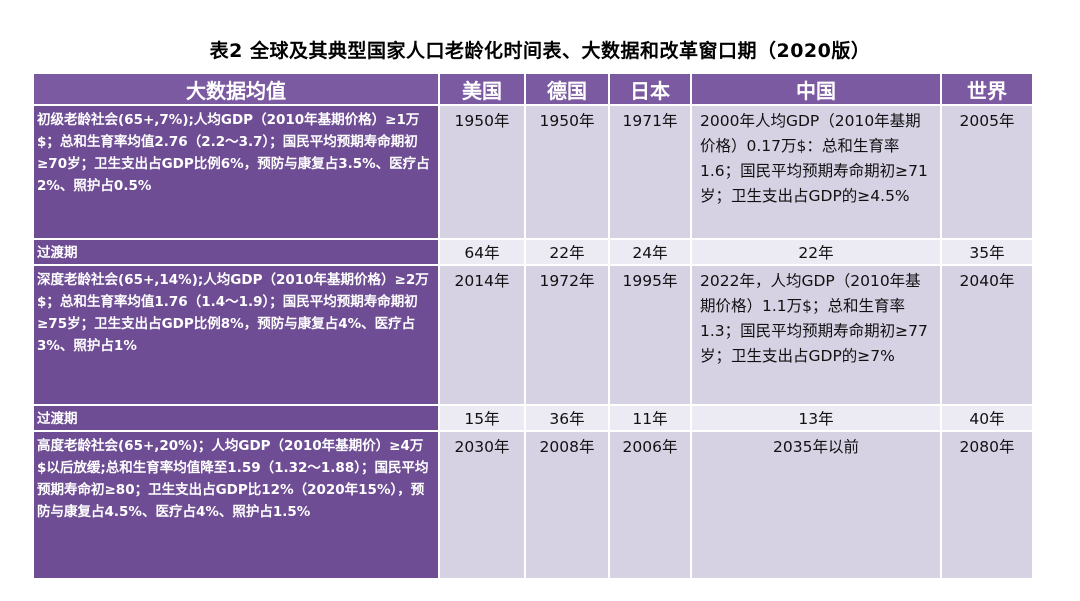 Image resolution: width=1080 pixels, height=601 pixels. I want to click on table-title: 表2 全球及其典型国家人口老龄化时间表、大数据和改革窗口期（2020版）, so click(540, 51).